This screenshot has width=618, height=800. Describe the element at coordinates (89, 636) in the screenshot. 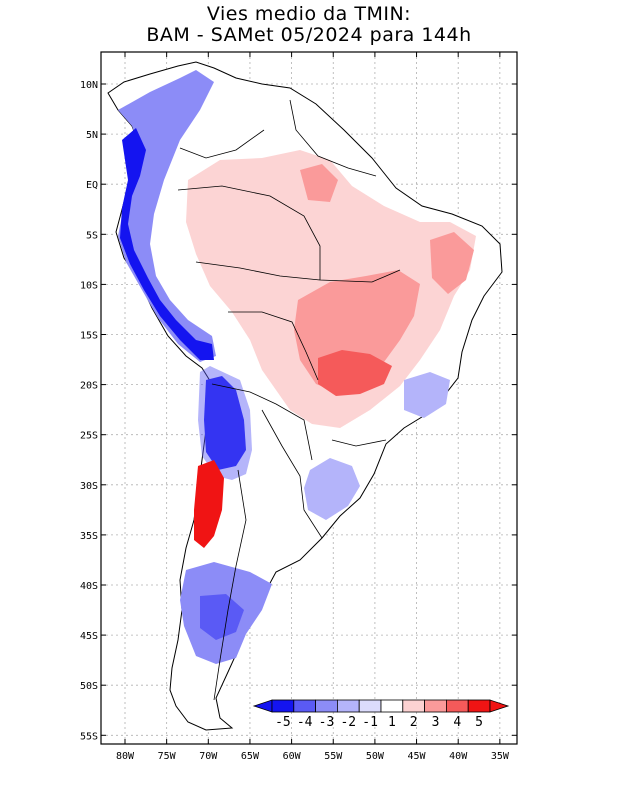

I see `lat-tick-label: 45S` at that location.